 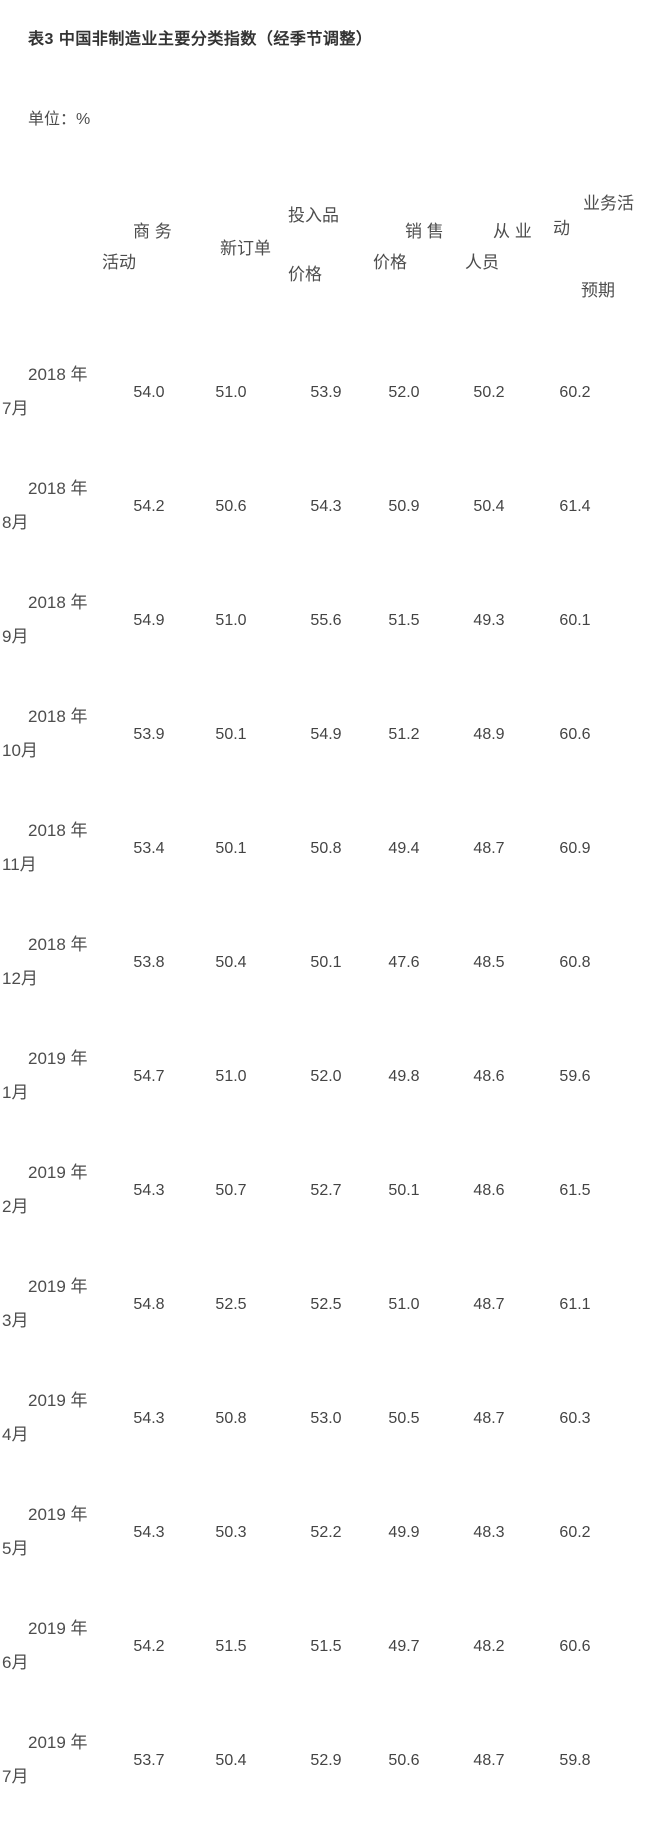 I want to click on cell-business-activity: 53.4, so click(x=149, y=848).